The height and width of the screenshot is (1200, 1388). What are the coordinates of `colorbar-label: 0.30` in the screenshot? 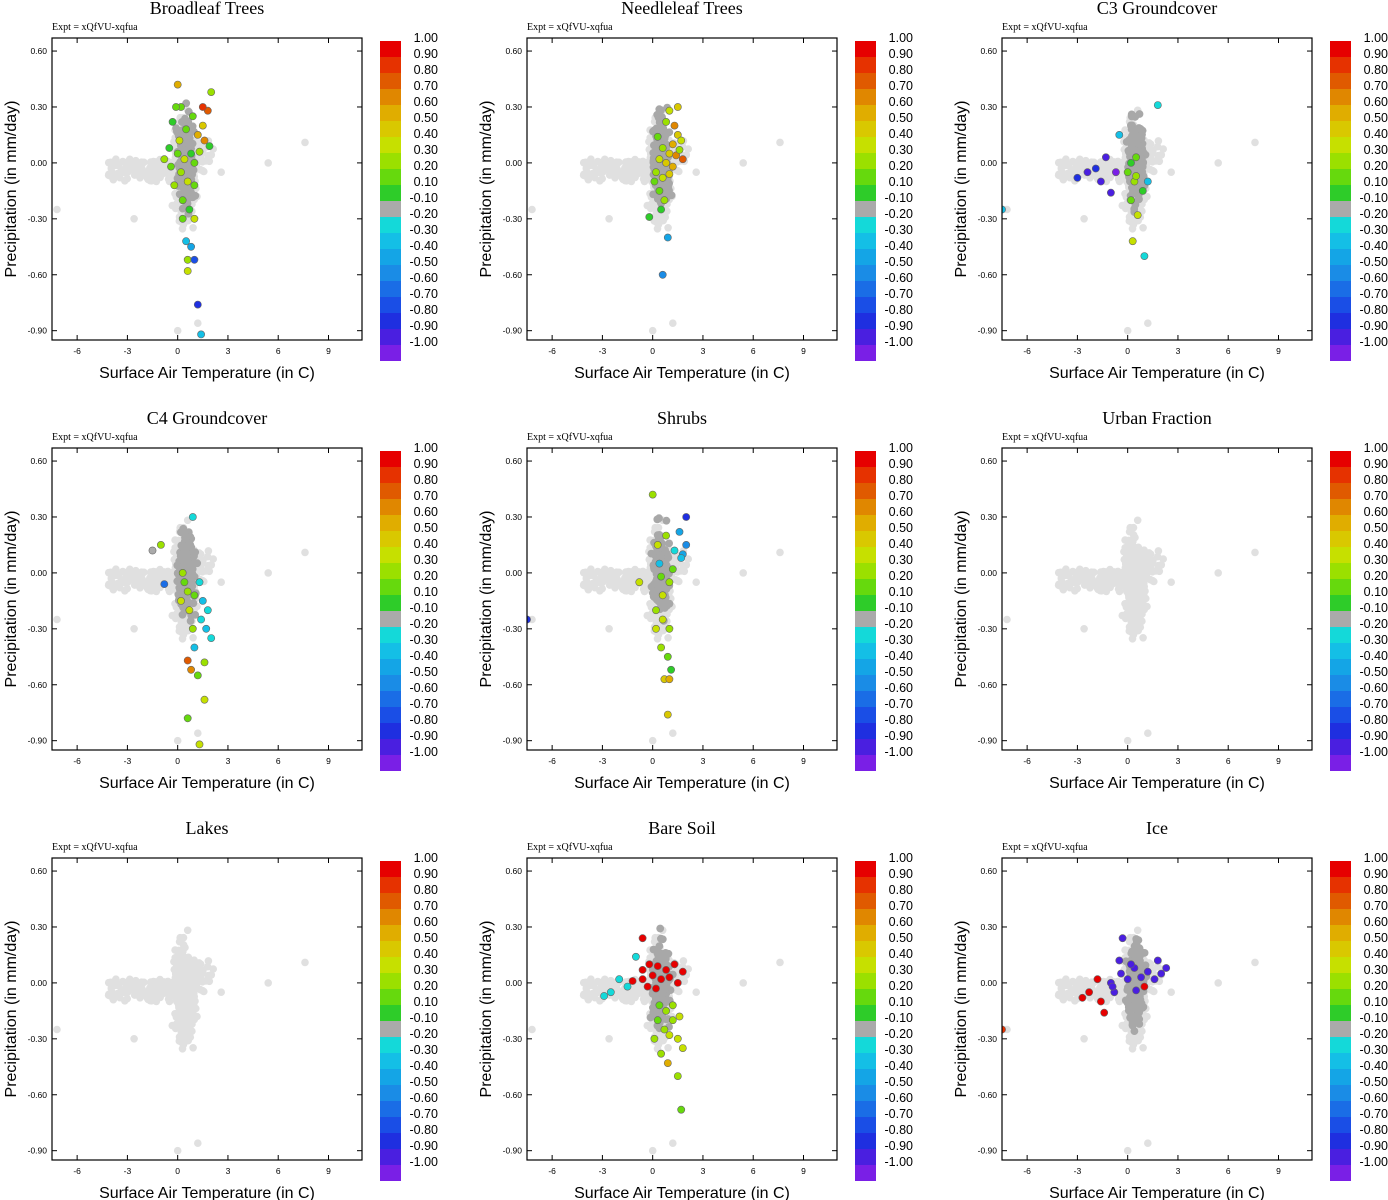 It's located at (426, 560).